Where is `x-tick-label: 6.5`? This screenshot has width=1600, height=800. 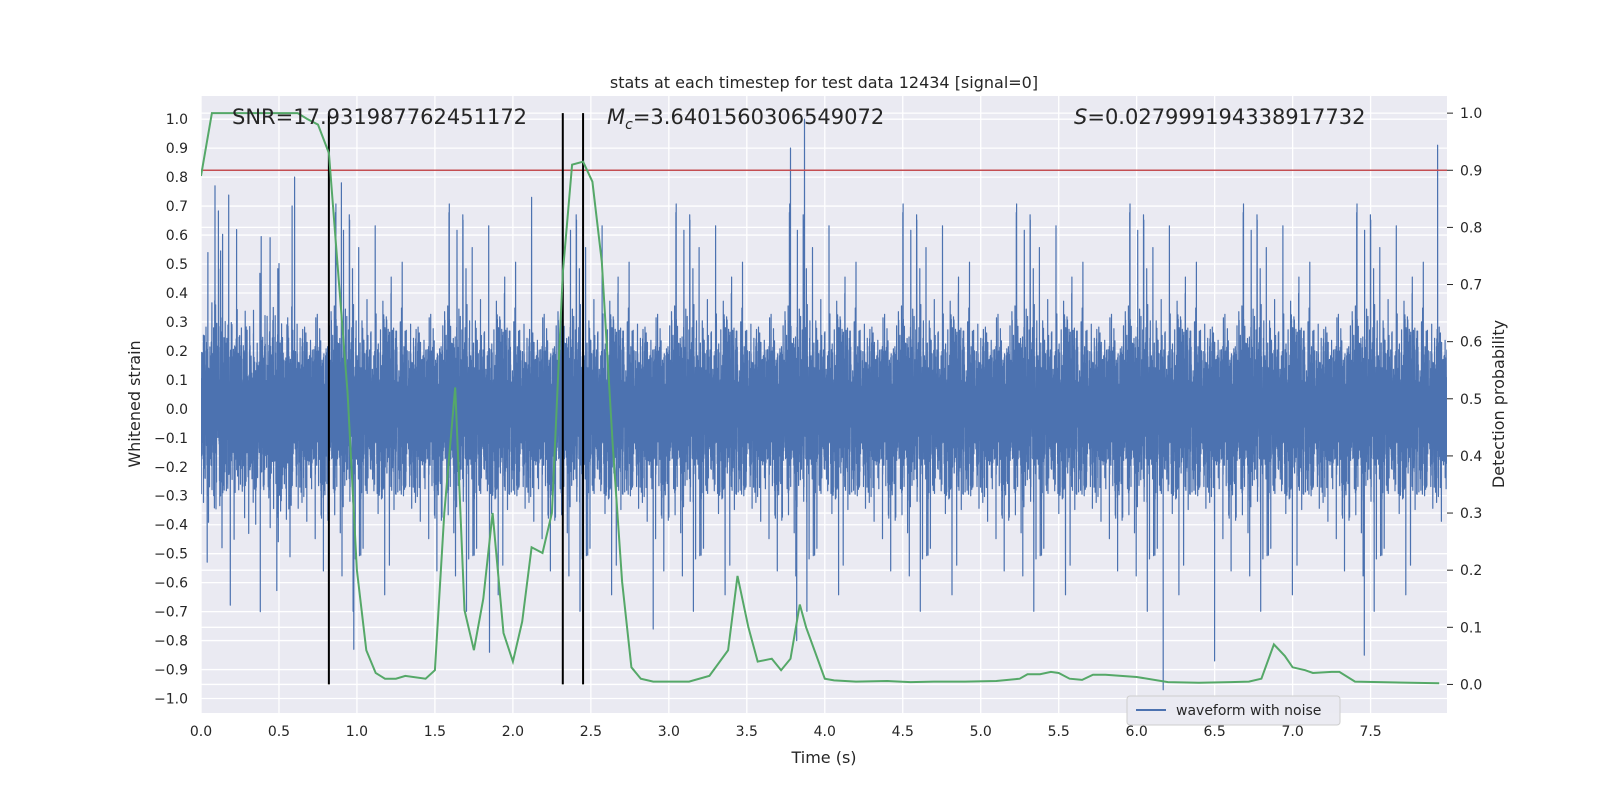 x-tick-label: 6.5 is located at coordinates (1215, 732).